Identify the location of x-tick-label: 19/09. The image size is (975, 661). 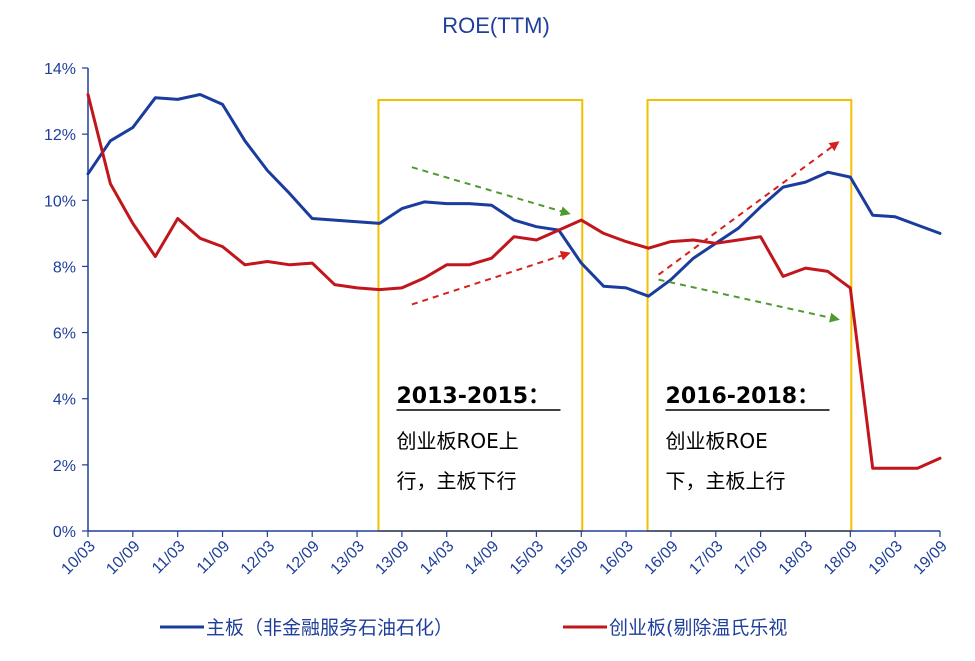
(930, 558).